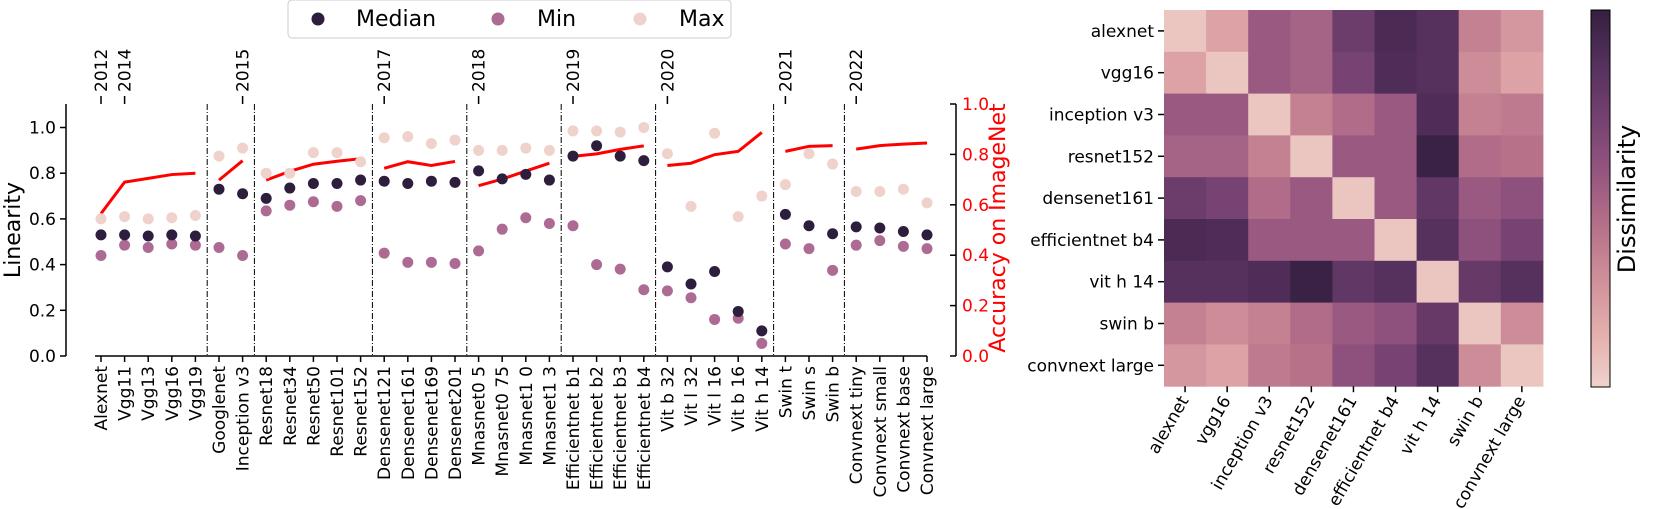 The height and width of the screenshot is (509, 1661). Describe the element at coordinates (1168, 424) in the screenshot. I see `heatmap-col-label: alexnet` at that location.